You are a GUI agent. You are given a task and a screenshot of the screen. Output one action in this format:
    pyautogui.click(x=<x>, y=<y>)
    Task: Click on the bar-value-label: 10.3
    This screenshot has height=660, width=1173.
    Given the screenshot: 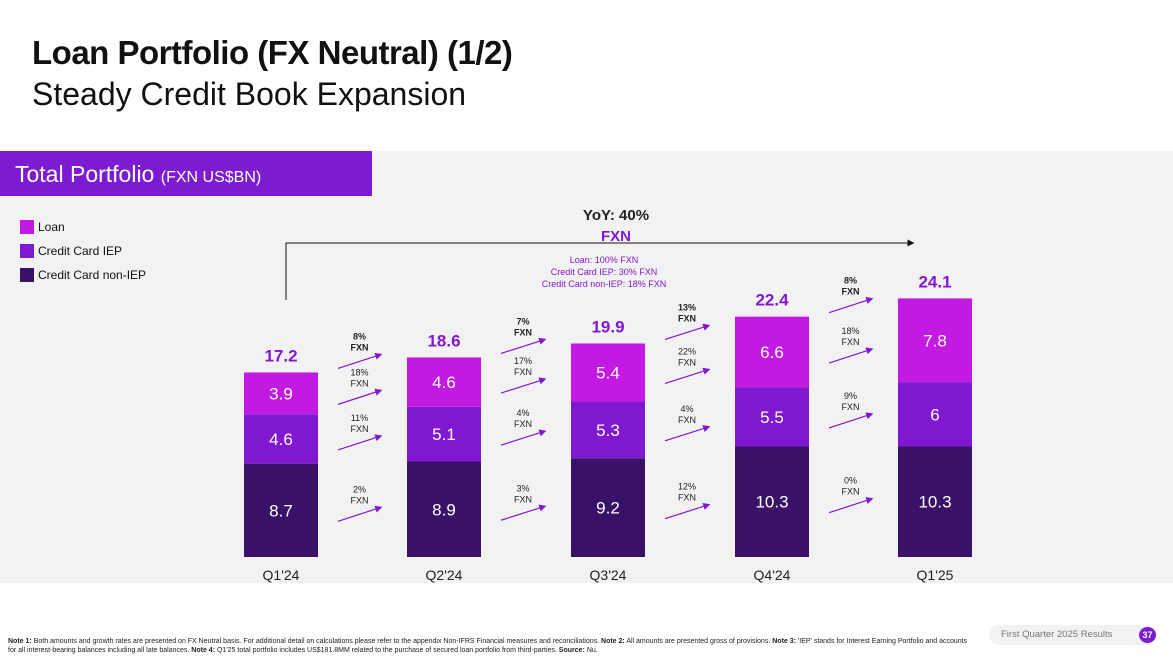 What is the action you would take?
    pyautogui.click(x=771, y=502)
    